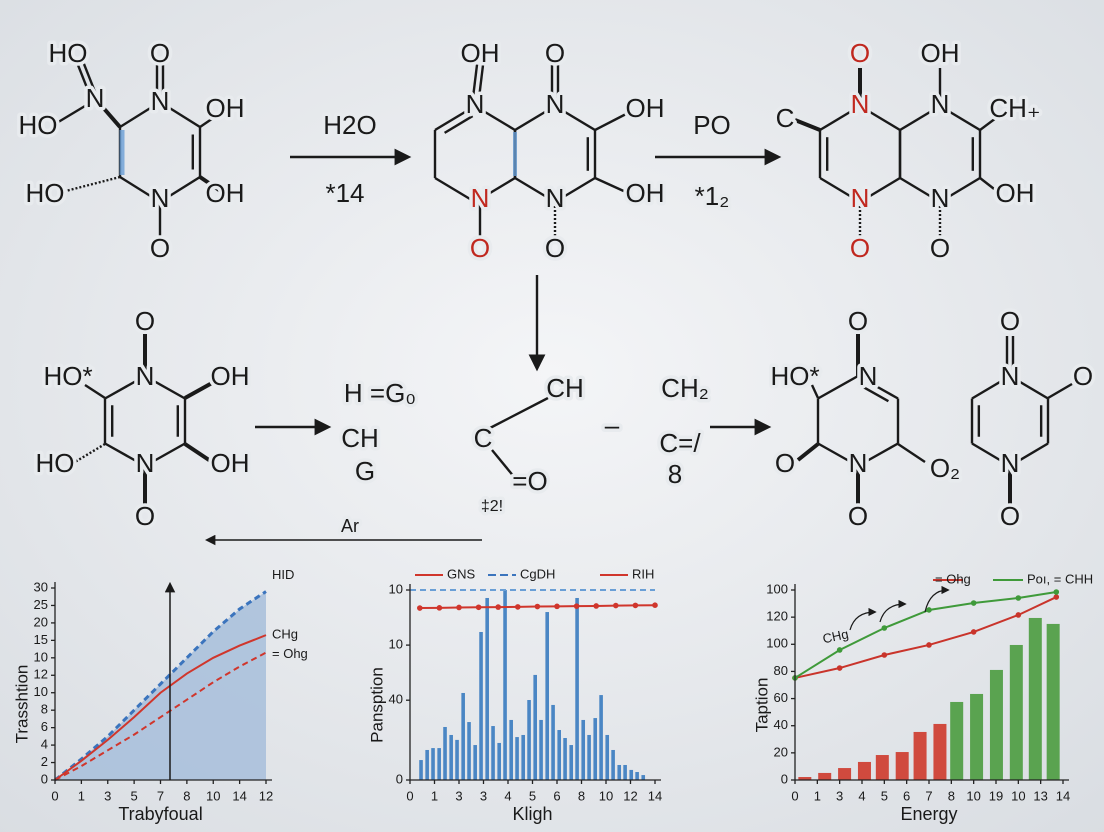 This screenshot has height=832, width=1104. Describe the element at coordinates (1040, 795) in the screenshot. I see `x-tick-label: 13` at that location.